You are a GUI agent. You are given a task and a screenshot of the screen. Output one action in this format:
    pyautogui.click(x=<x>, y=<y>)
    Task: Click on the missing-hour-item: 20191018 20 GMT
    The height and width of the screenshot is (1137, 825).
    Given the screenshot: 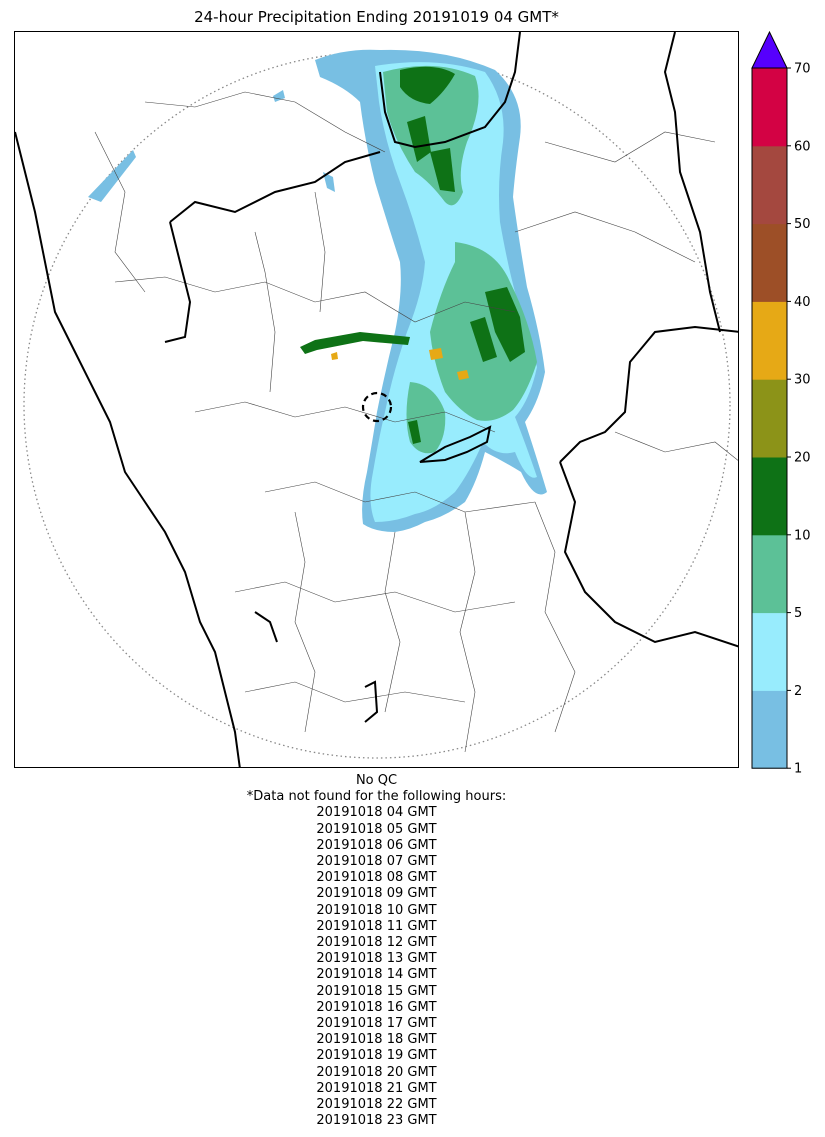 What is the action you would take?
    pyautogui.click(x=376, y=1072)
    